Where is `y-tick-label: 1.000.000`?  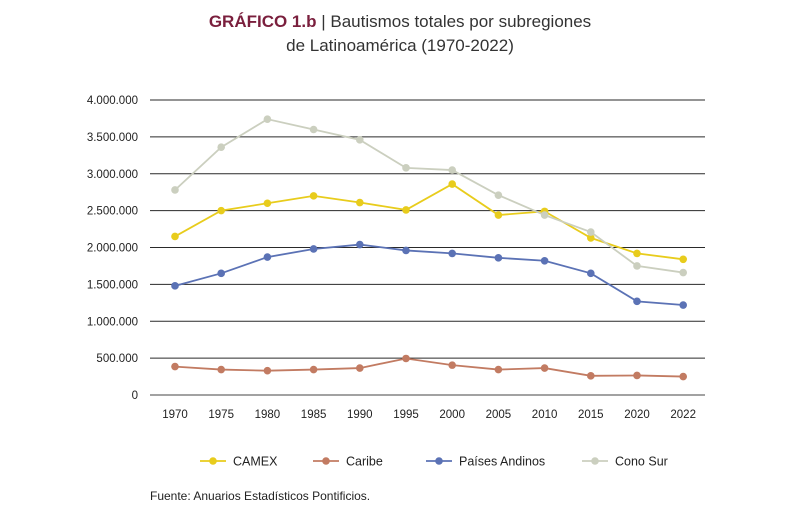 y-tick-label: 1.000.000 is located at coordinates (112, 322).